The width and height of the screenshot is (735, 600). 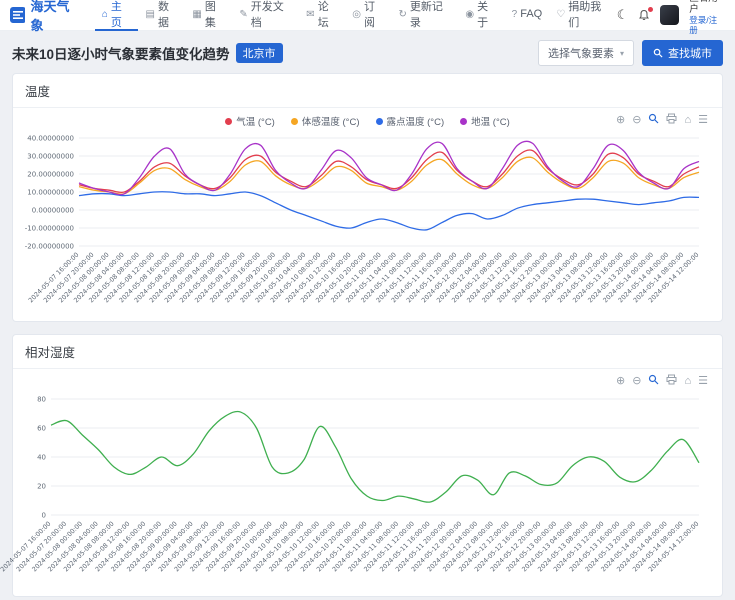 What do you see at coordinates (50, 156) in the screenshot?
I see `svg-text: 30.00000000` at bounding box center [50, 156].